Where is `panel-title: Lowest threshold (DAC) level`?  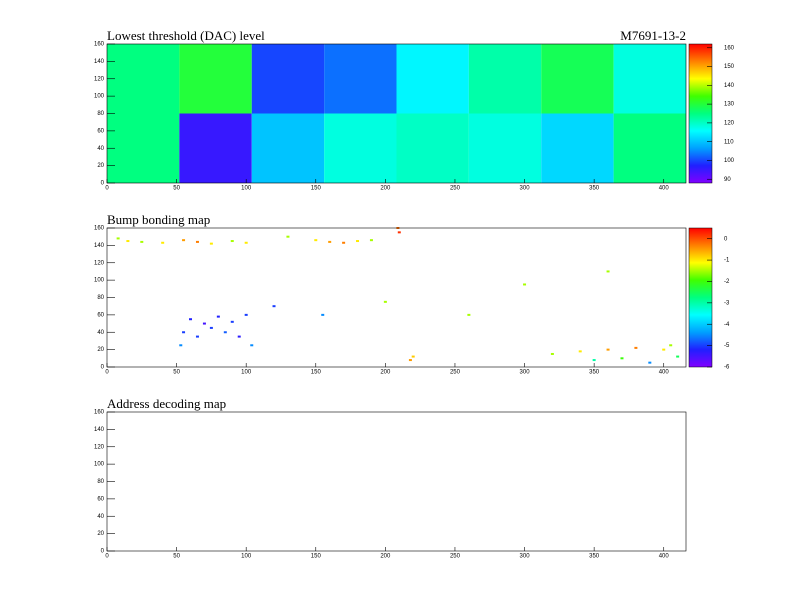
panel-title: Lowest threshold (DAC) level is located at coordinates (186, 35).